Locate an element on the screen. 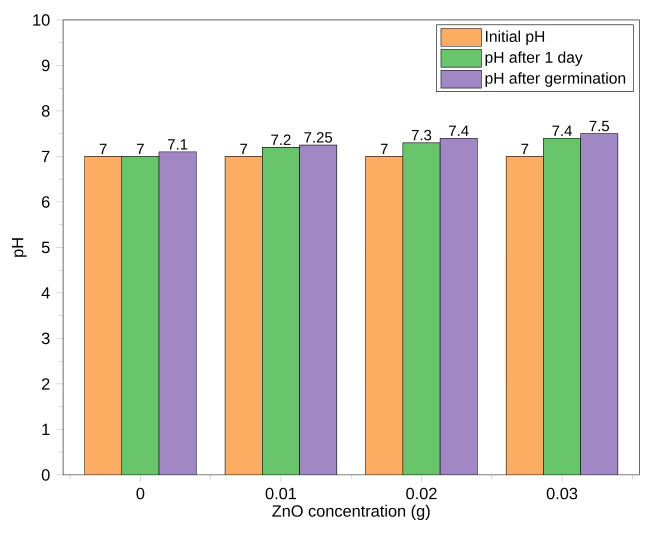 The width and height of the screenshot is (647, 559). x-axis-title: ZnO concentration (g) is located at coordinates (351, 512).